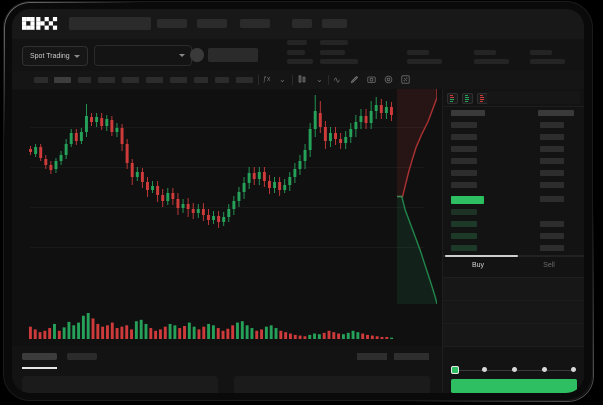 The width and height of the screenshot is (603, 405). I want to click on active-tab-underline, so click(39, 368).